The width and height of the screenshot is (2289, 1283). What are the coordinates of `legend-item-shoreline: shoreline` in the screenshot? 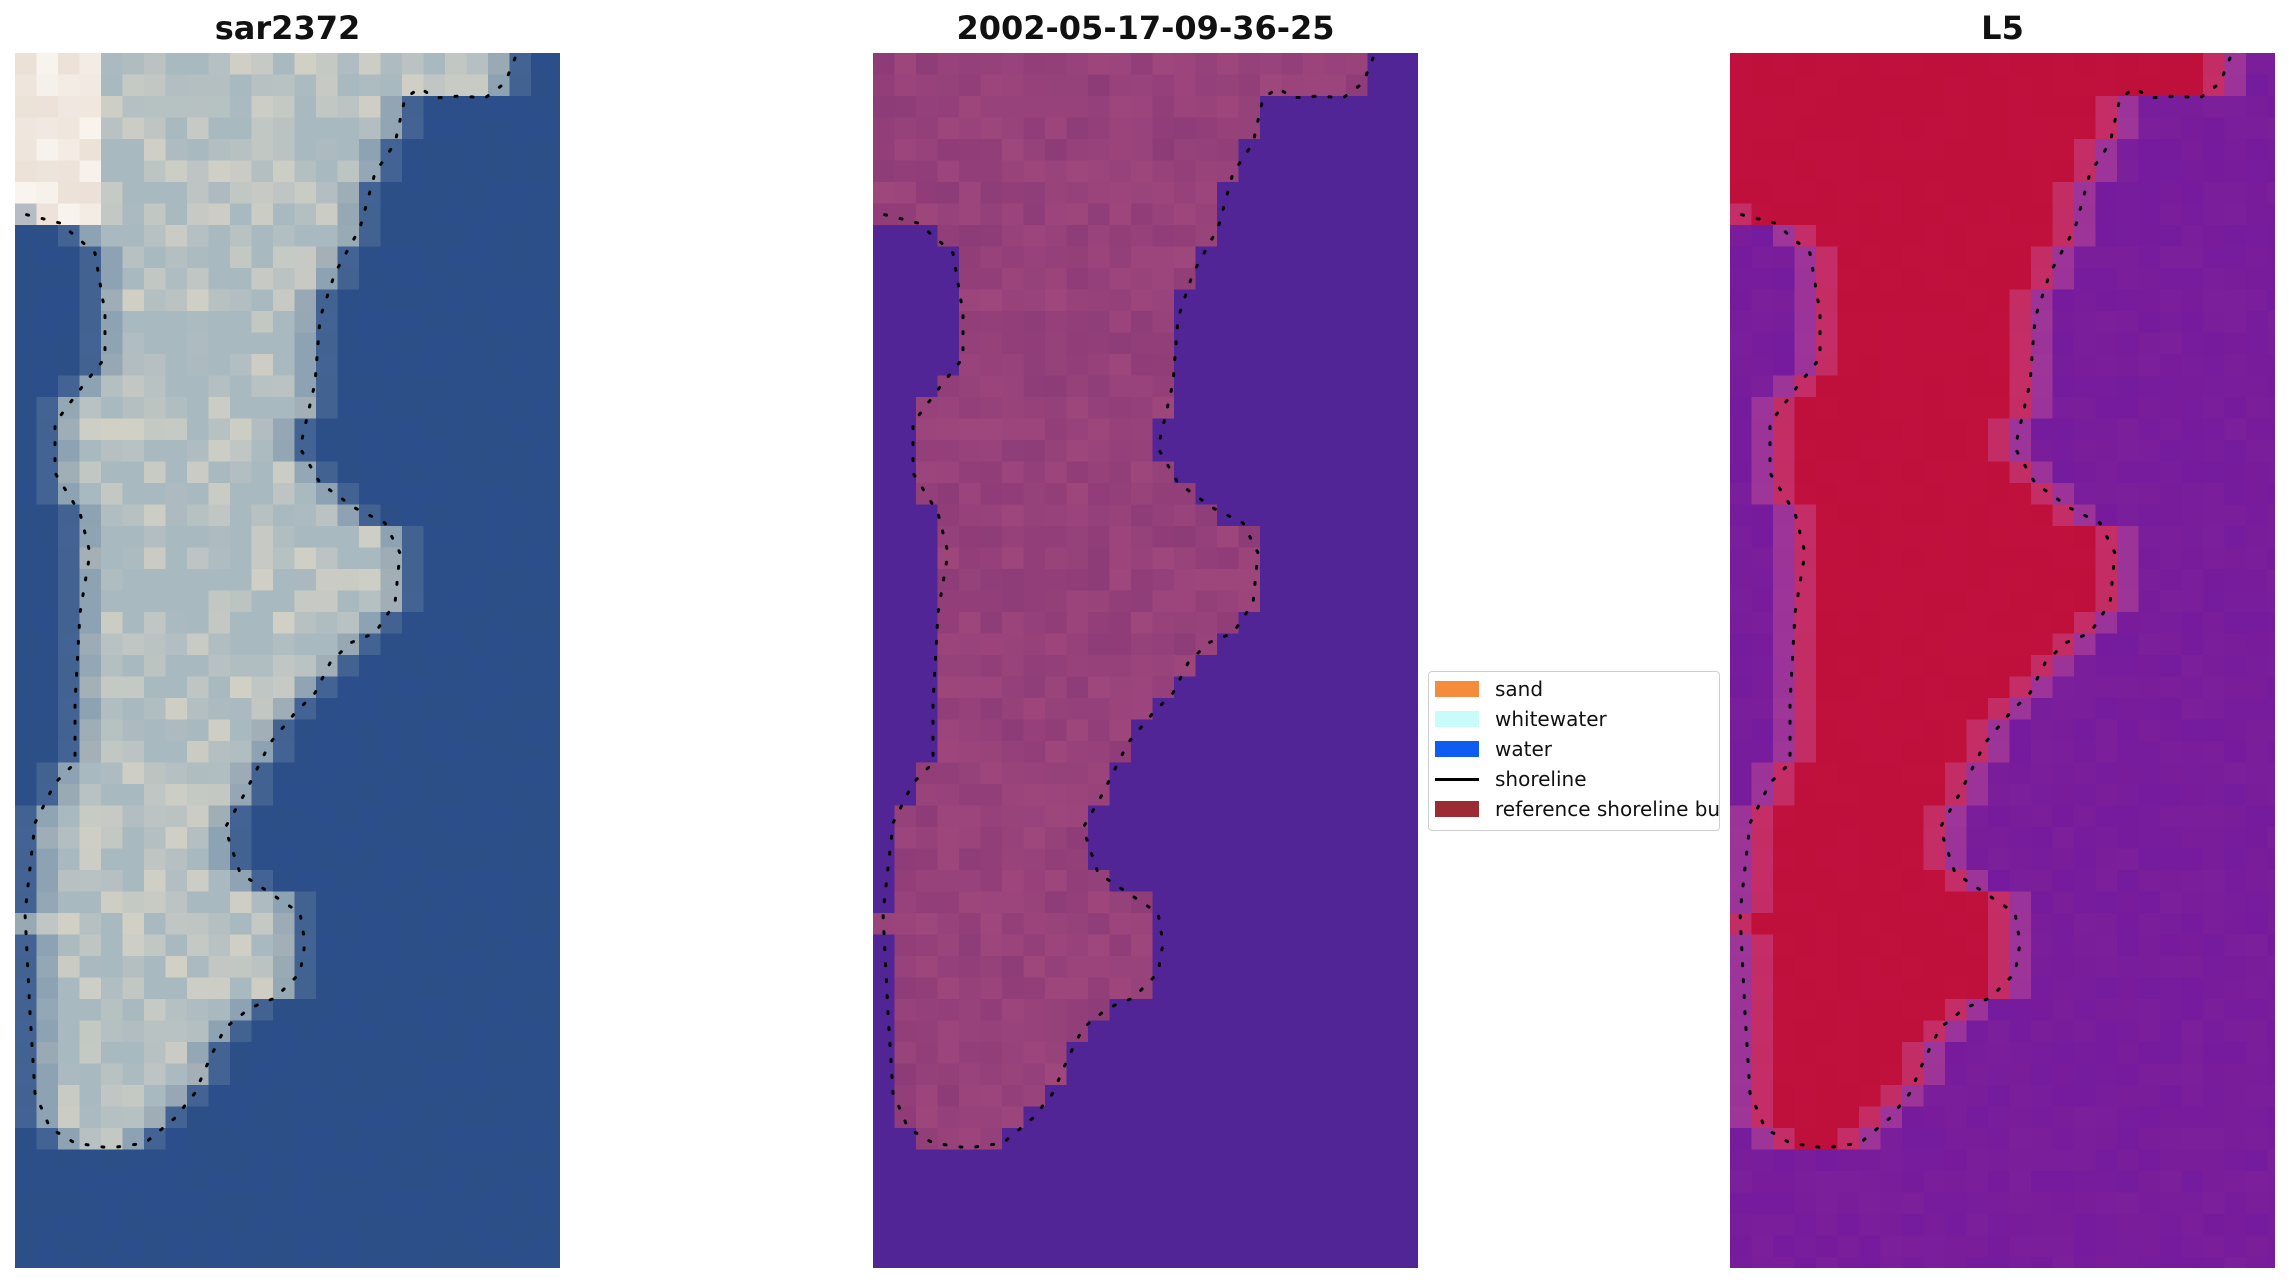 It's located at (1511, 779).